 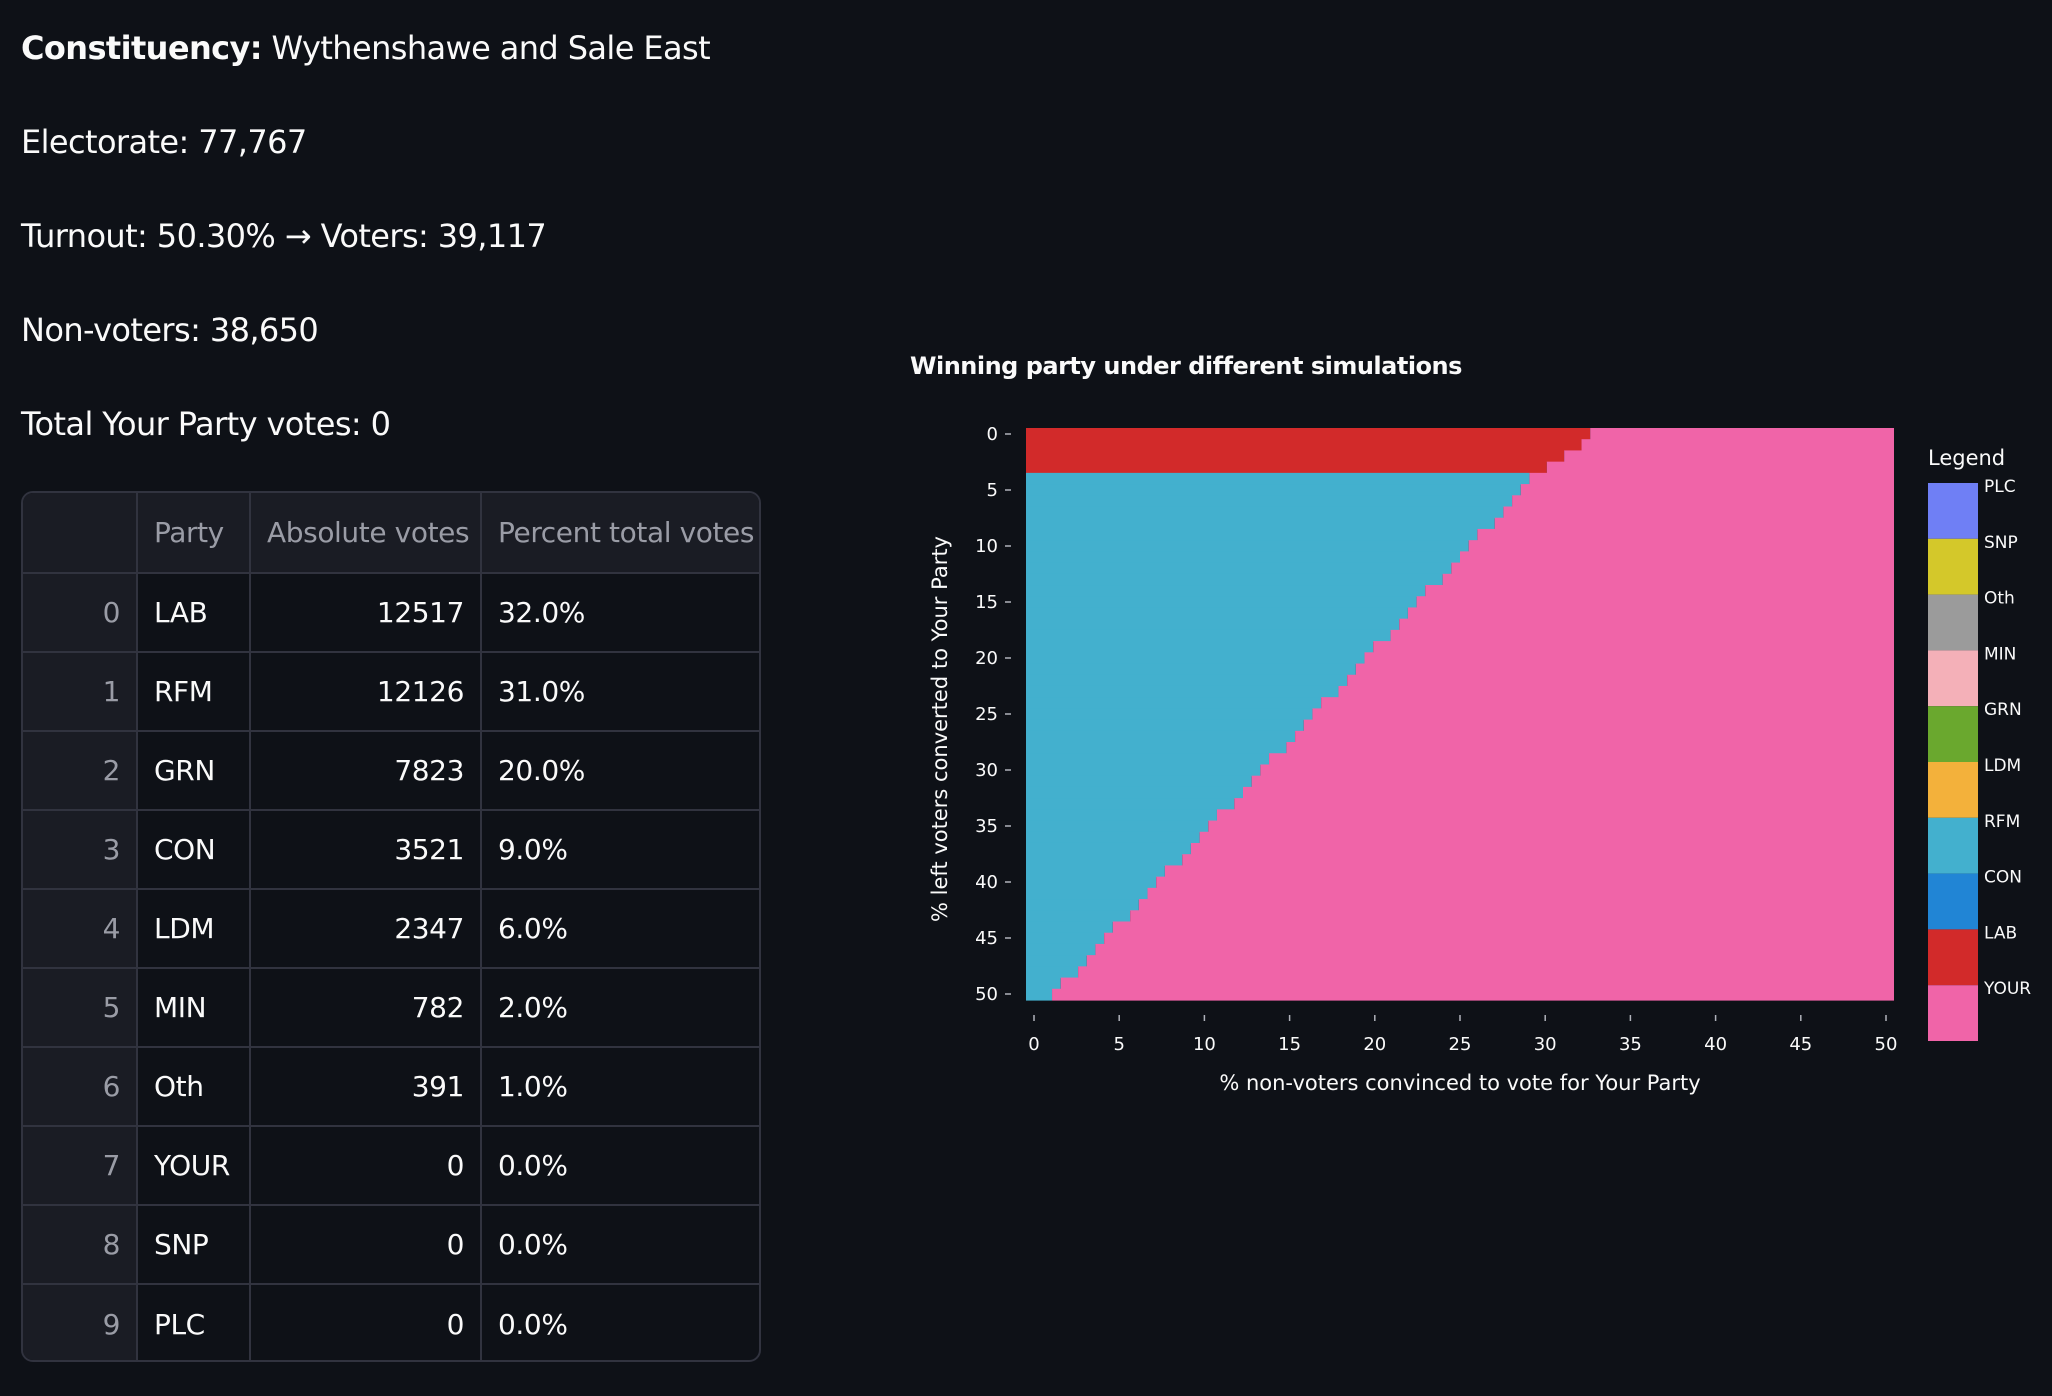 What do you see at coordinates (366, 692) in the screenshot?
I see `row-absolute-votes: 12126` at bounding box center [366, 692].